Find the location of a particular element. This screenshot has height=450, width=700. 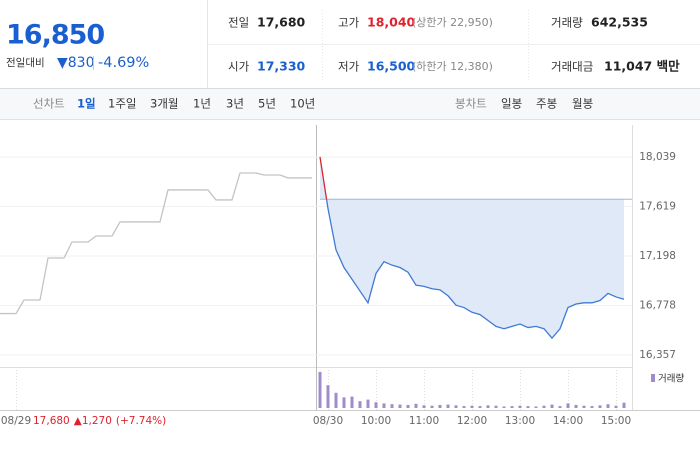

stat-label: 고가 is located at coordinates (349, 23).